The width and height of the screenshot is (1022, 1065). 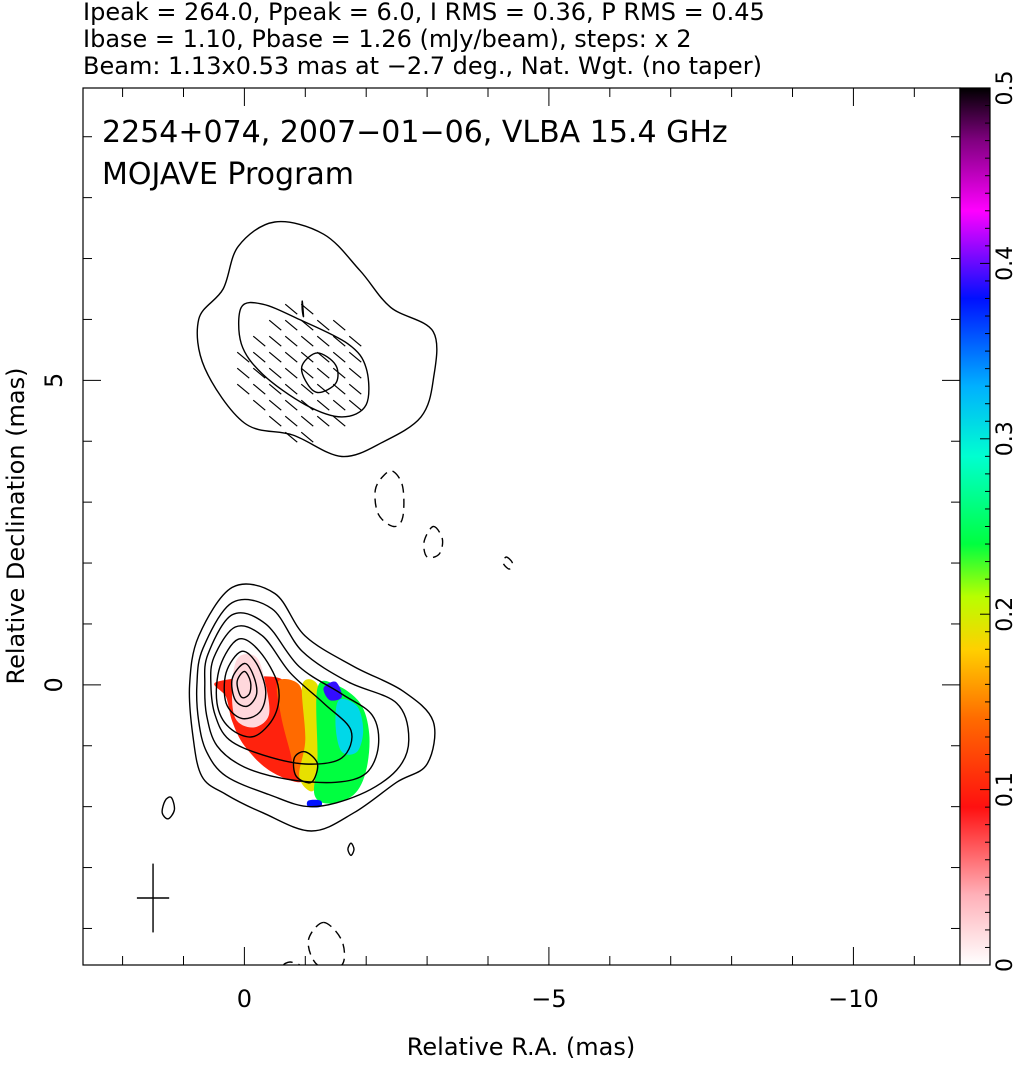 I want to click on chart-title: 2254+074, 2007−01−06, VLBA 15.4 GHz, so click(x=415, y=132).